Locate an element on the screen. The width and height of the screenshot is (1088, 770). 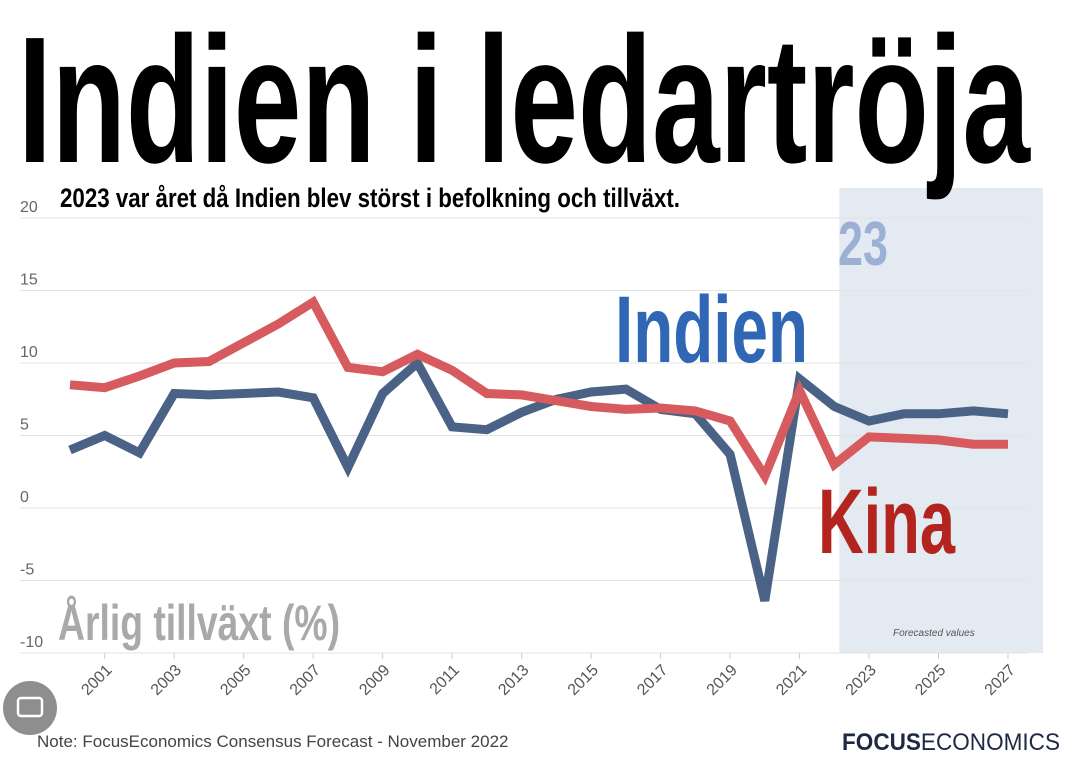
x-tick-label: 2021 is located at coordinates (791, 680).